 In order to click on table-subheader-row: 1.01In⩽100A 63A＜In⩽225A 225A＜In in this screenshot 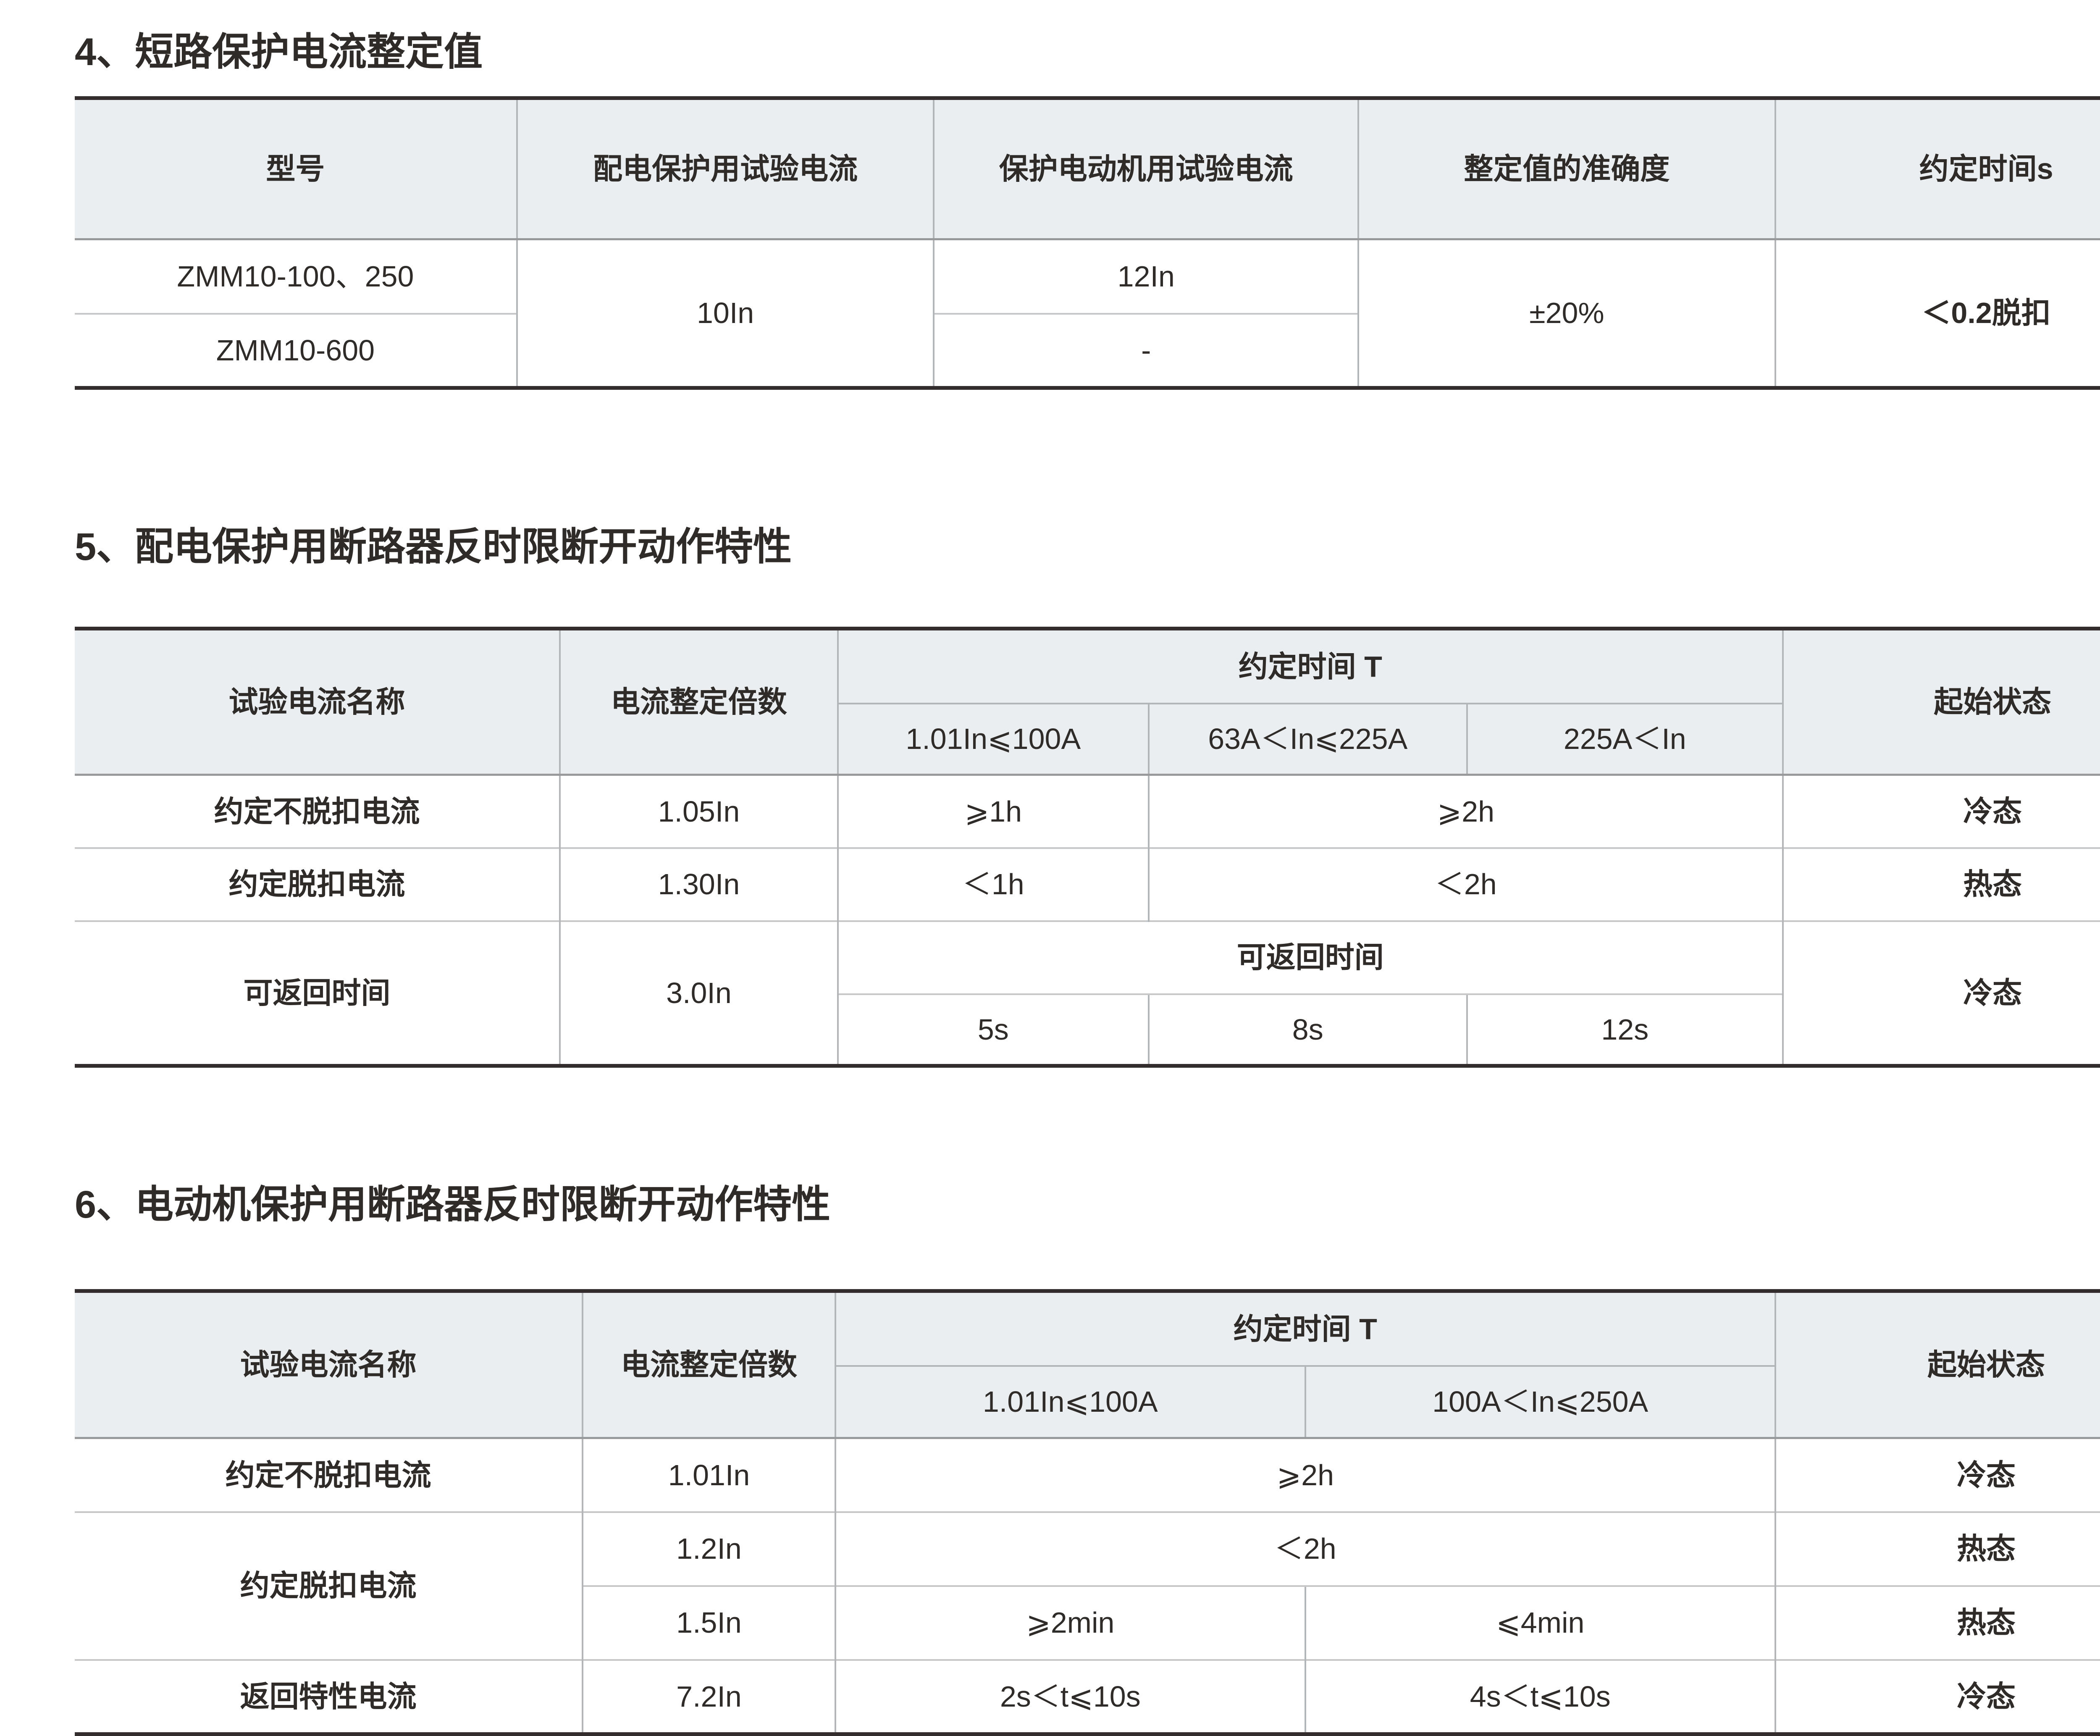, I will do `click(1087, 738)`.